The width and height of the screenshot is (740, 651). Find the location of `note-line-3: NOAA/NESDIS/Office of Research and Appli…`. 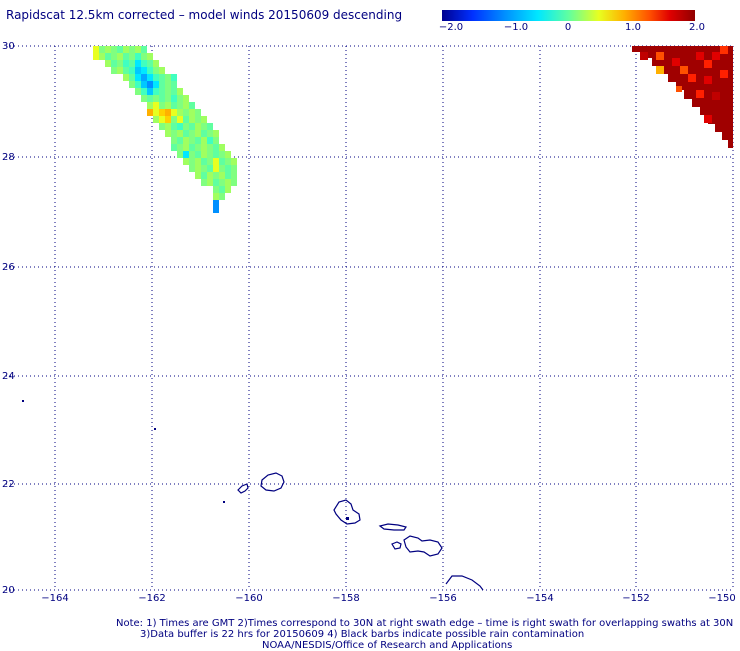

note-line-3: NOAA/NESDIS/Office of Research and Appli… is located at coordinates (387, 645).